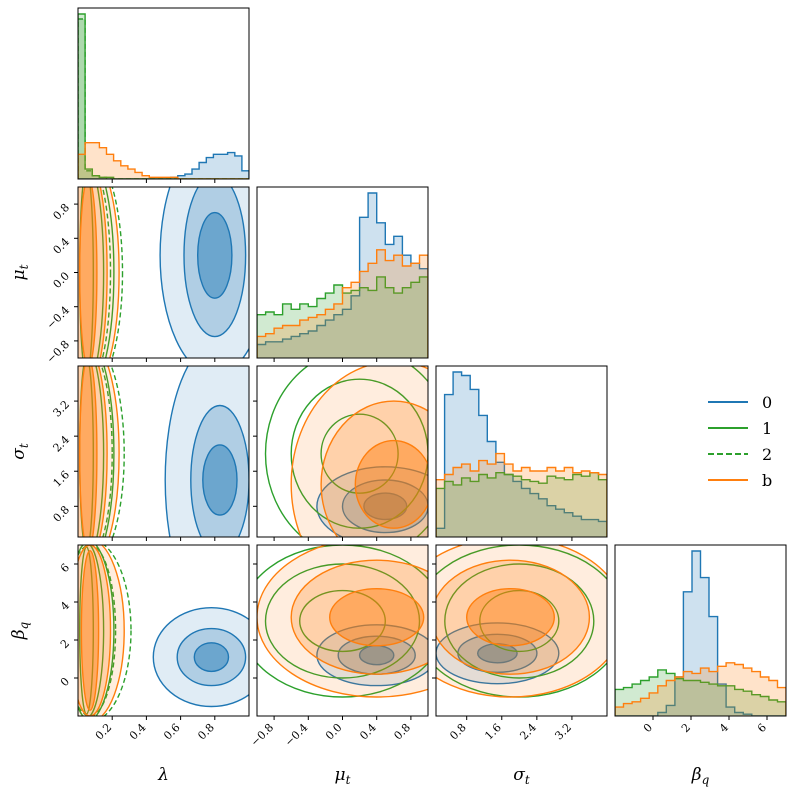 The width and height of the screenshot is (797, 797). Describe the element at coordinates (20, 451) in the screenshot. I see `y-axis-label-sigma_t: σt` at that location.